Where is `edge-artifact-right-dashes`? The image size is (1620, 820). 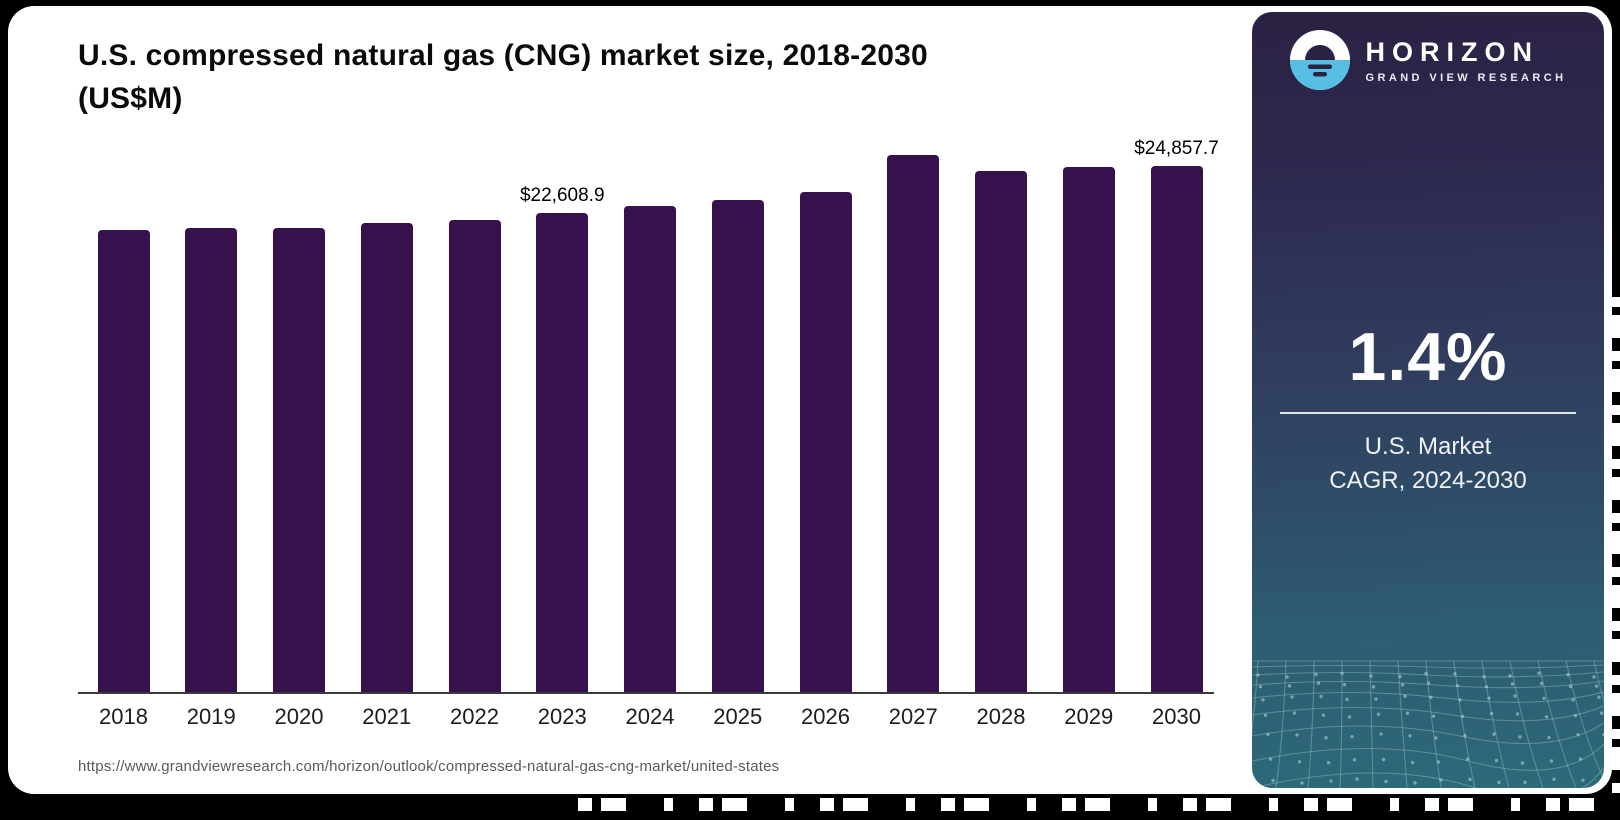 edge-artifact-right-dashes is located at coordinates (1616, 540).